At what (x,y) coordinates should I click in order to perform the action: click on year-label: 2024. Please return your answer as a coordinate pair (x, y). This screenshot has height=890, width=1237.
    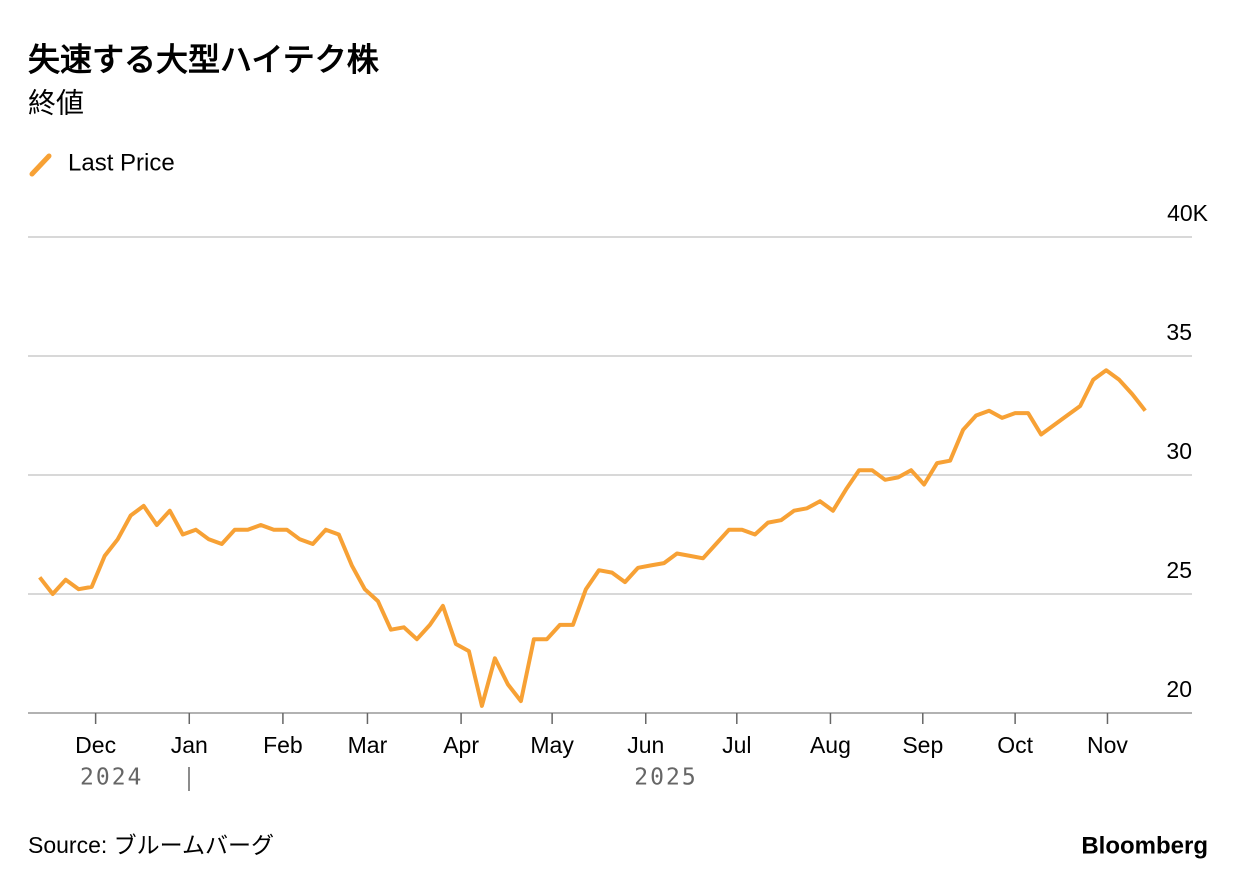
    Looking at the image, I should click on (111, 778).